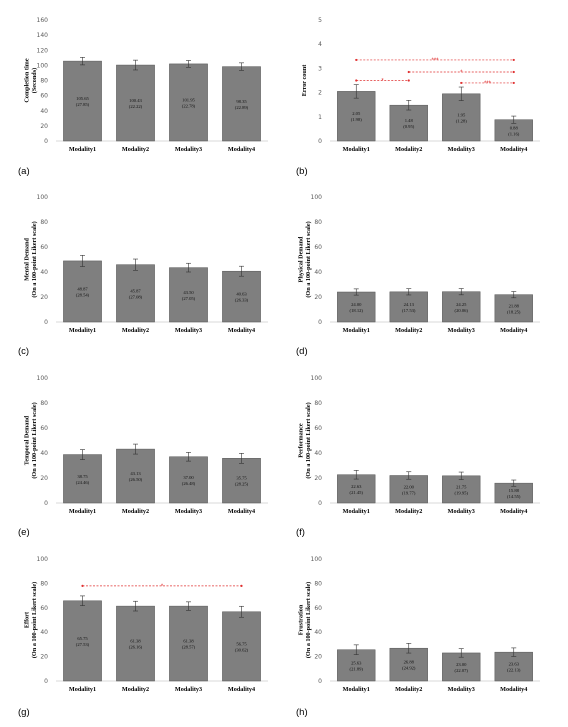 Image resolution: width=568 pixels, height=727 pixels. I want to click on panel-label: (f), so click(300, 532).